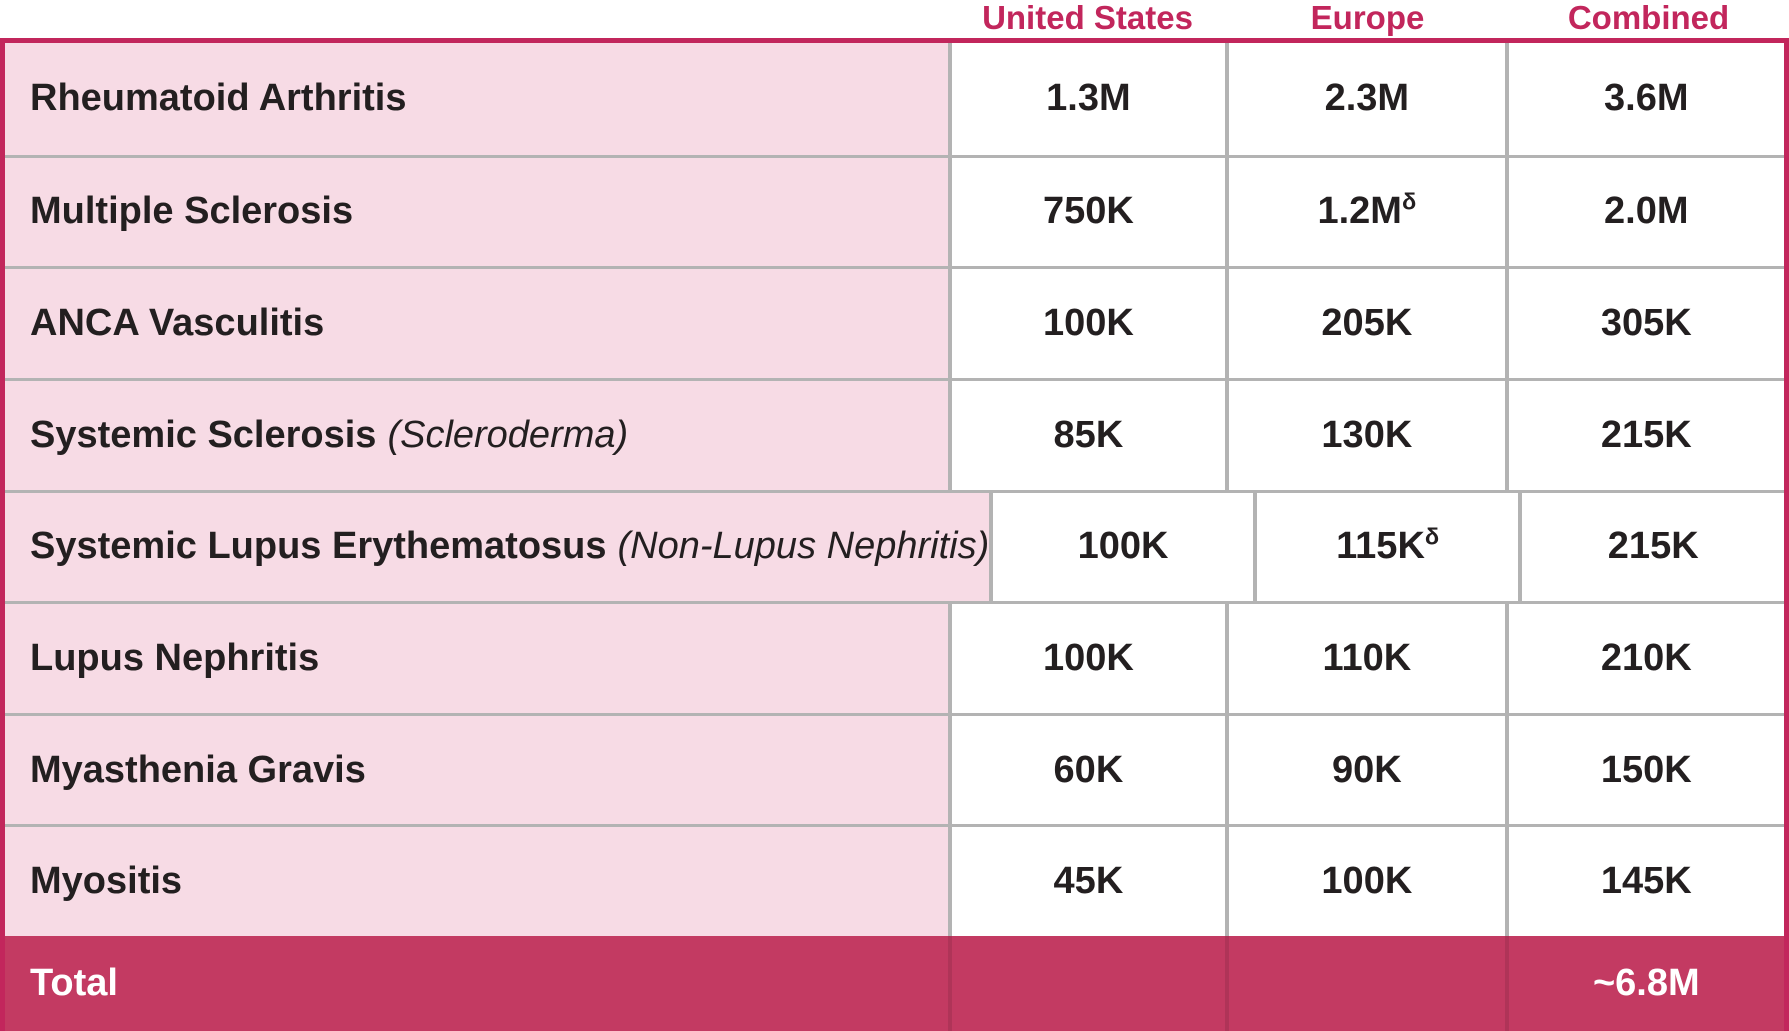 The height and width of the screenshot is (1031, 1789). What do you see at coordinates (1648, 18) in the screenshot?
I see `column-header-combined: Combined` at bounding box center [1648, 18].